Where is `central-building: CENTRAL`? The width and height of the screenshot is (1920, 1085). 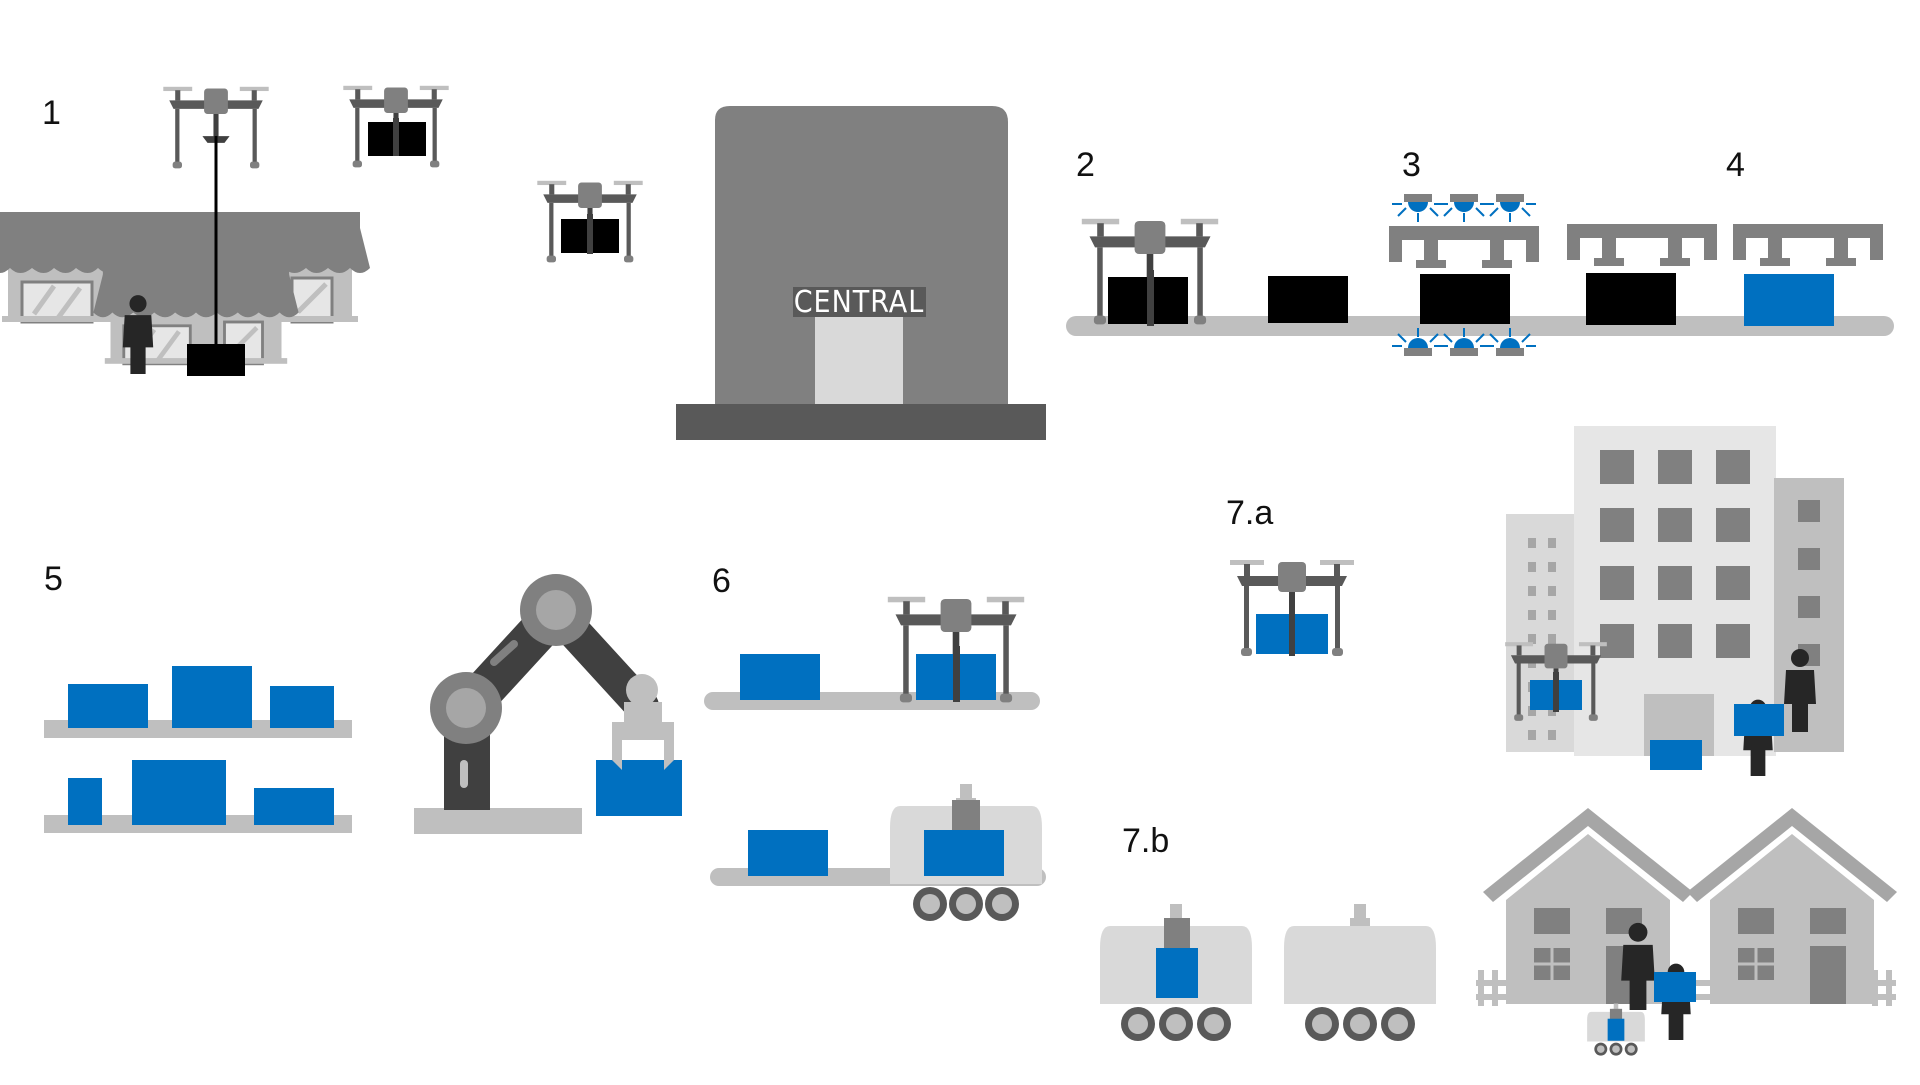 central-building: CENTRAL is located at coordinates (861, 273).